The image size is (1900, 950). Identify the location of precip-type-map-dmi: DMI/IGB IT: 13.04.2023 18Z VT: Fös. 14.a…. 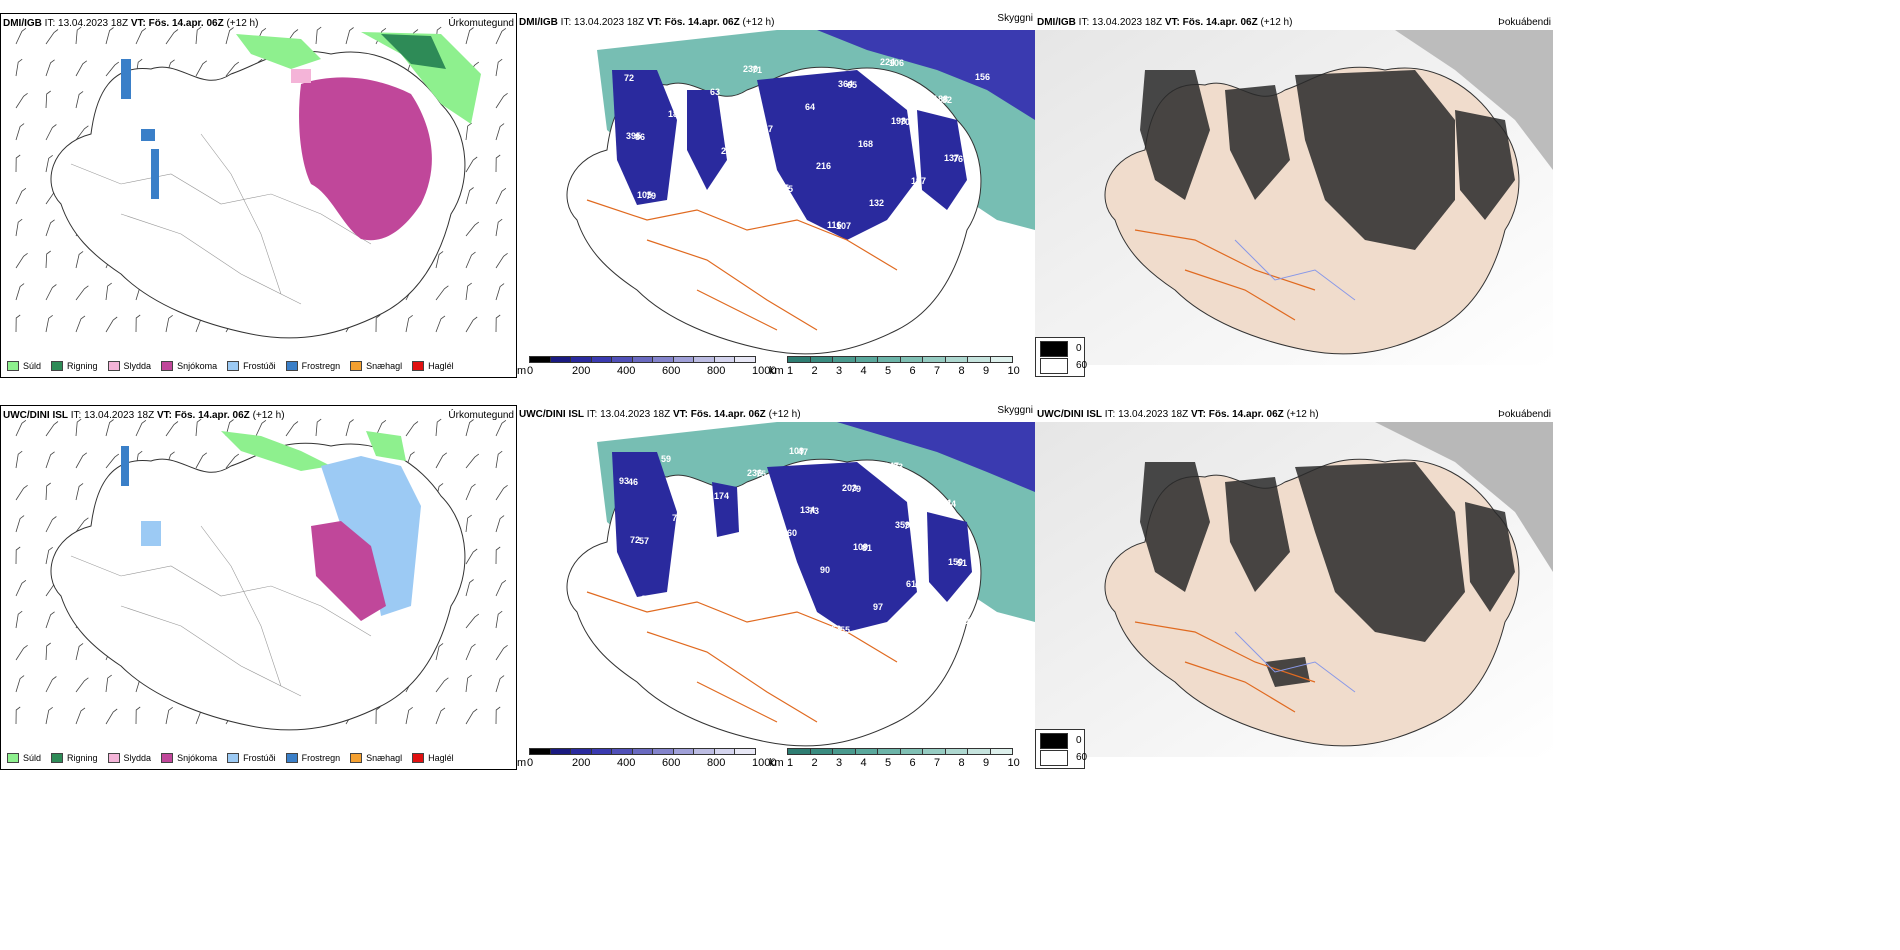
(258, 195).